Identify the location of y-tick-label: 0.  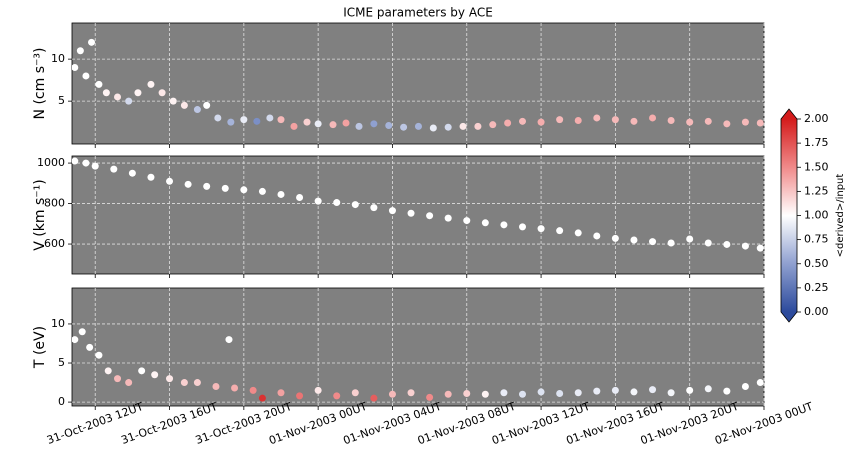
(61, 401).